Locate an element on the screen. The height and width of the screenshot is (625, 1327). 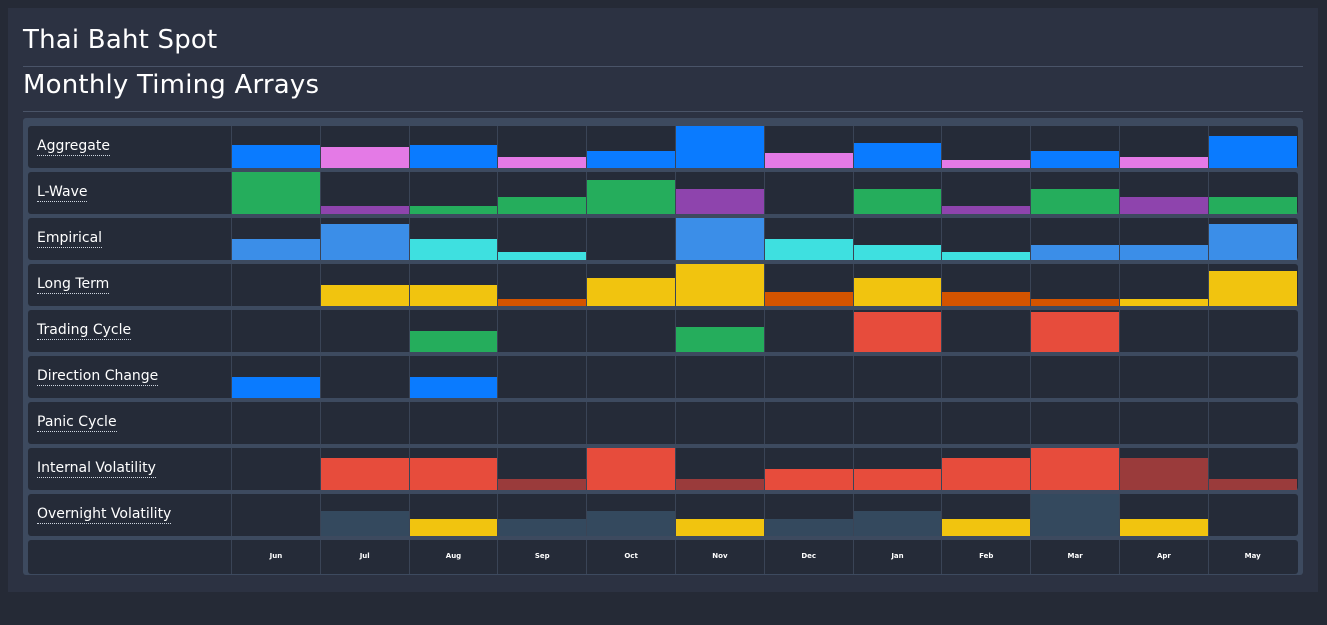
row-label: Internal Volatility is located at coordinates (96, 469).